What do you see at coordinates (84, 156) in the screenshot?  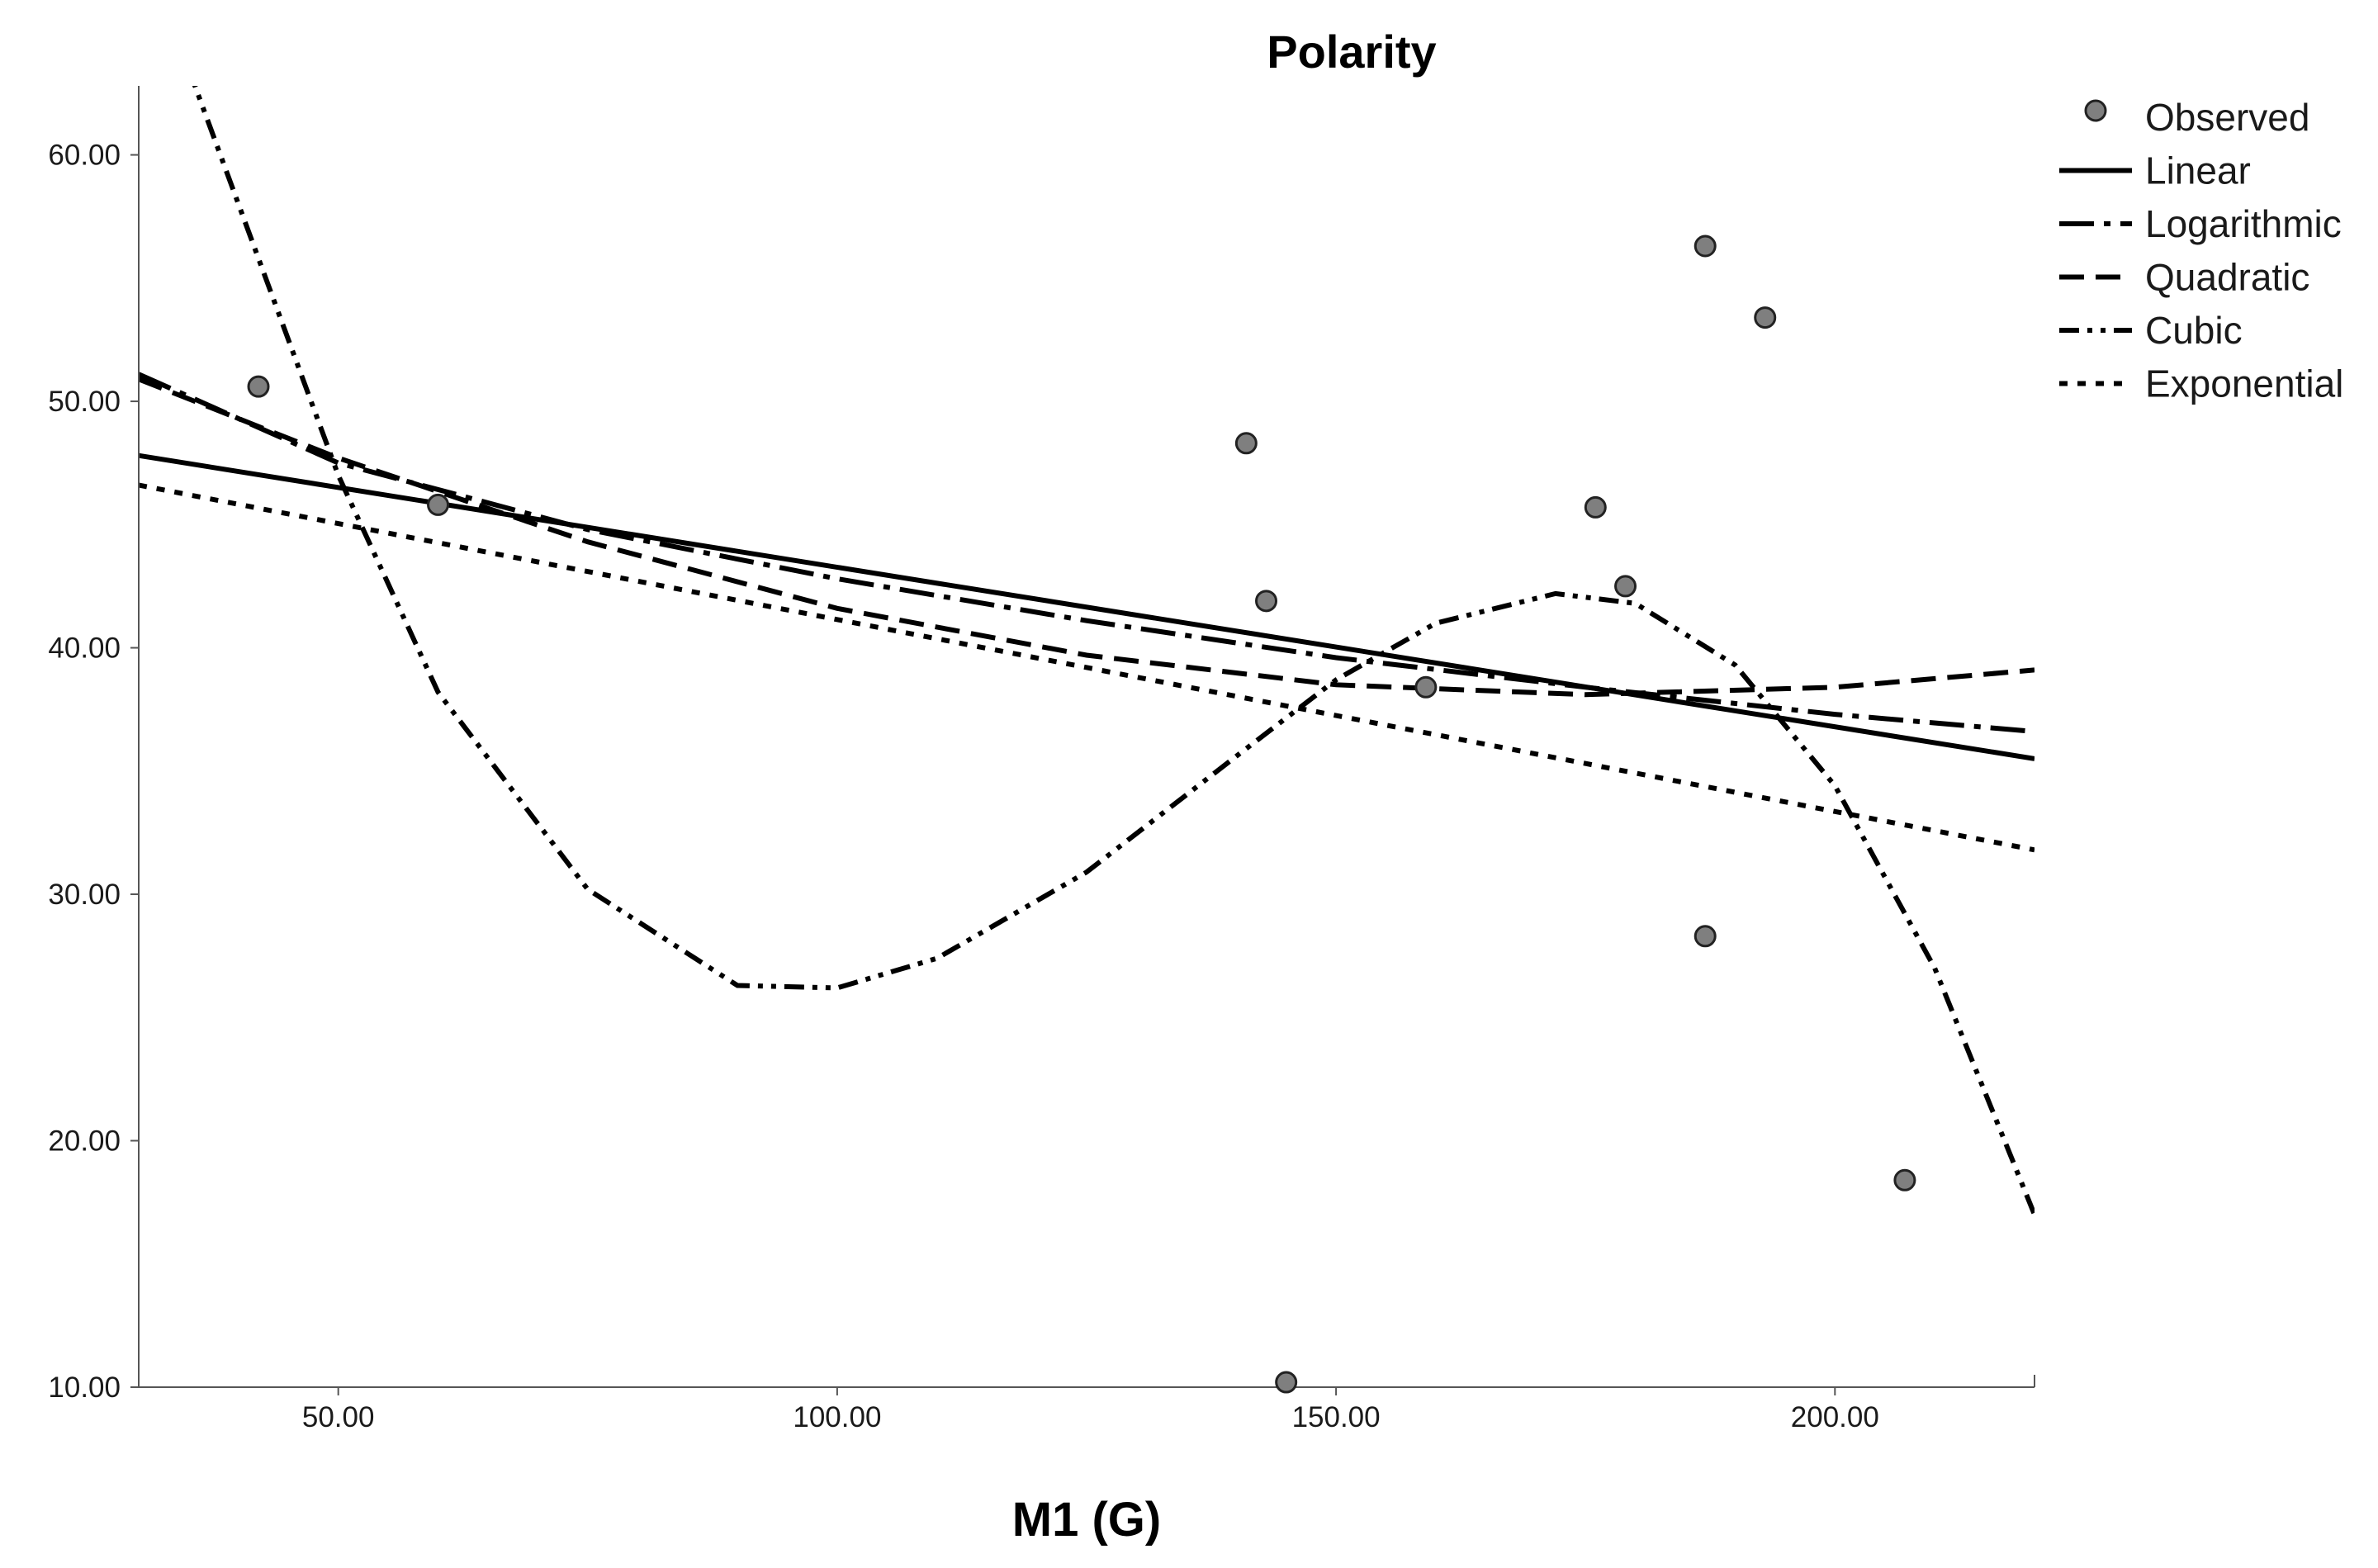 I see `y-tick-label: 60.00` at bounding box center [84, 156].